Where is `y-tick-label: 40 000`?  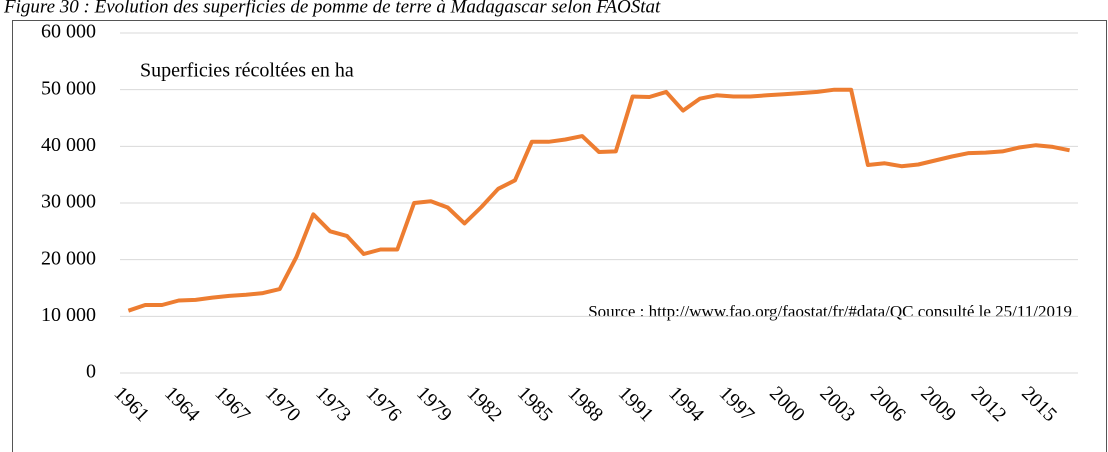
y-tick-label: 40 000 is located at coordinates (68, 145).